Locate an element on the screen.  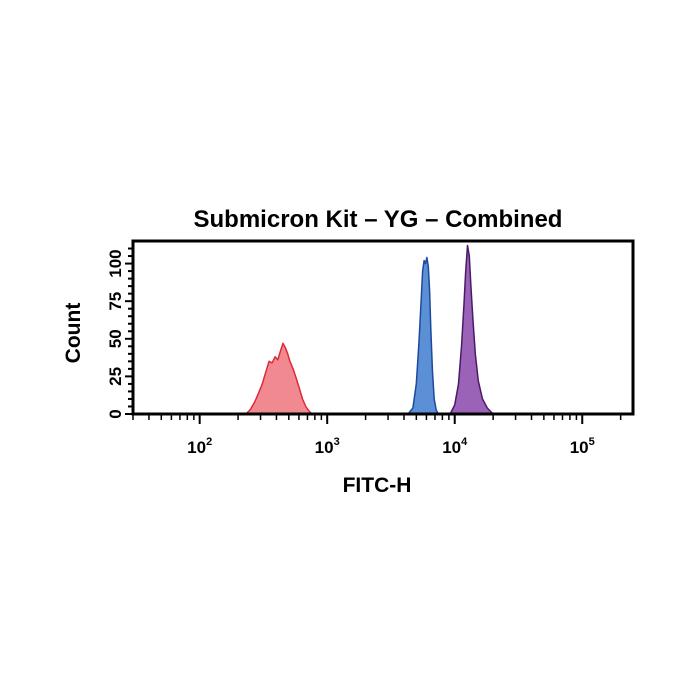
chart-title: Submicron Kit – YG – Combined is located at coordinates (378, 219).